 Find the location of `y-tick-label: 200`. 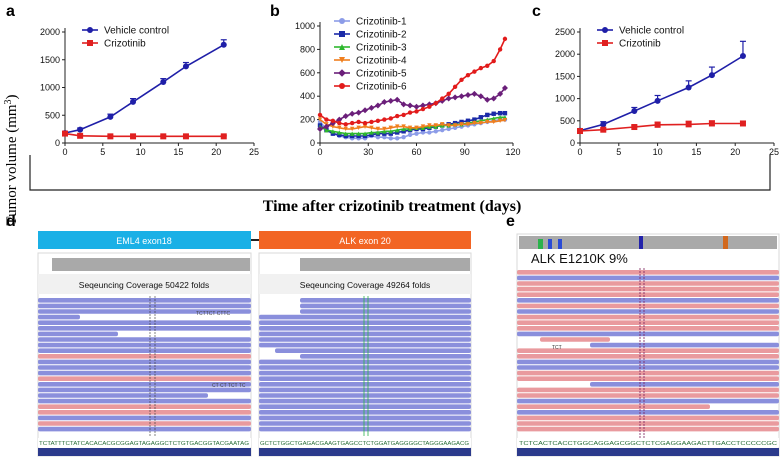

y-tick-label: 200 is located at coordinates (307, 120).